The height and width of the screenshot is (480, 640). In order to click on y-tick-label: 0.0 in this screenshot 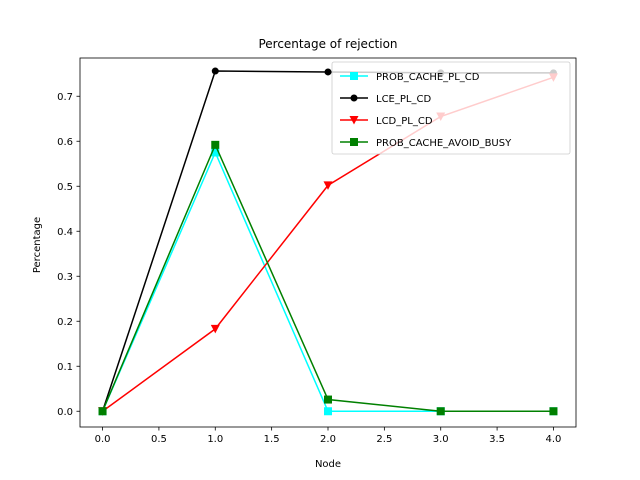, I will do `click(65, 412)`.